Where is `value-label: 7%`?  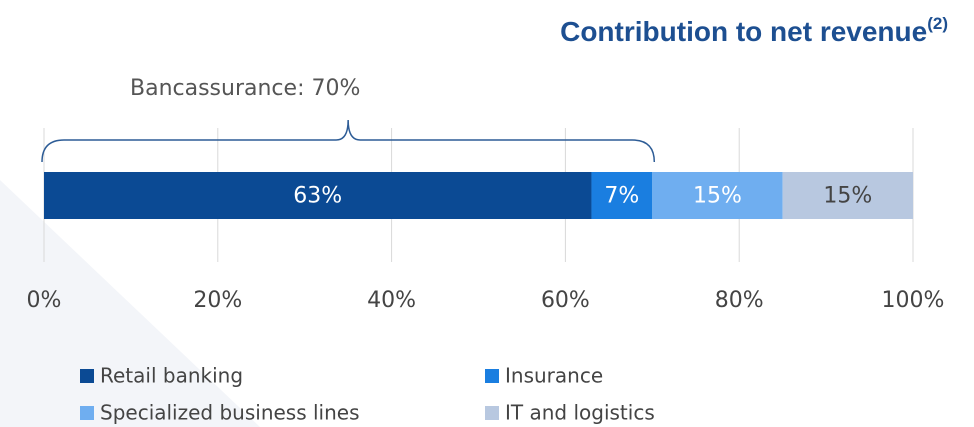 value-label: 7% is located at coordinates (621, 196).